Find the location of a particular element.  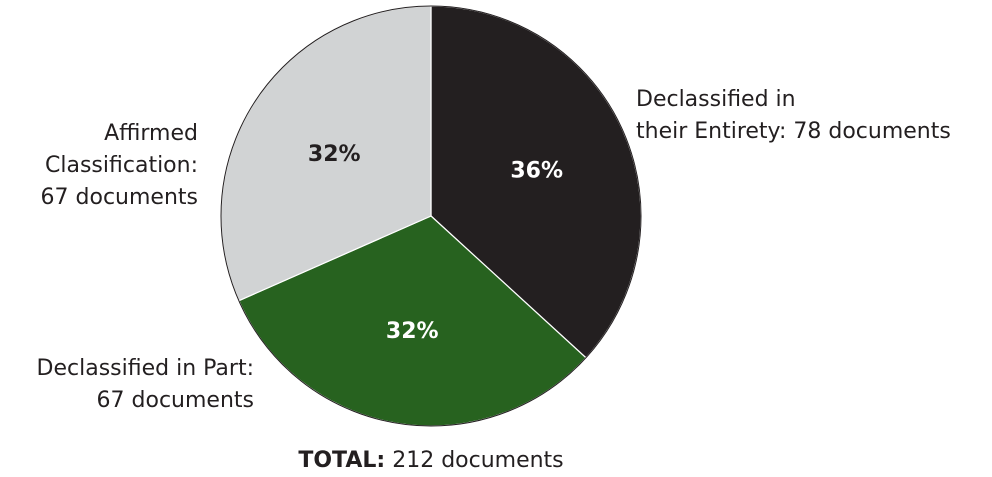

total-label: TOTAL: 212 documents is located at coordinates (431, 461).